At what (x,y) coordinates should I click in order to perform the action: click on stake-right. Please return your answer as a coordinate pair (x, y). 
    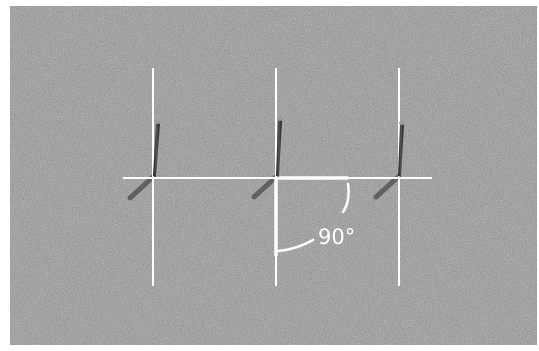
    Looking at the image, I should click on (401, 150).